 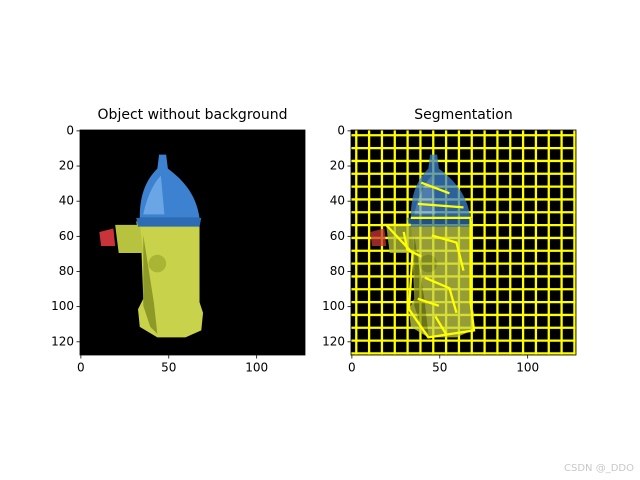 What do you see at coordinates (463, 115) in the screenshot?
I see `chart-title: Segmentation` at bounding box center [463, 115].